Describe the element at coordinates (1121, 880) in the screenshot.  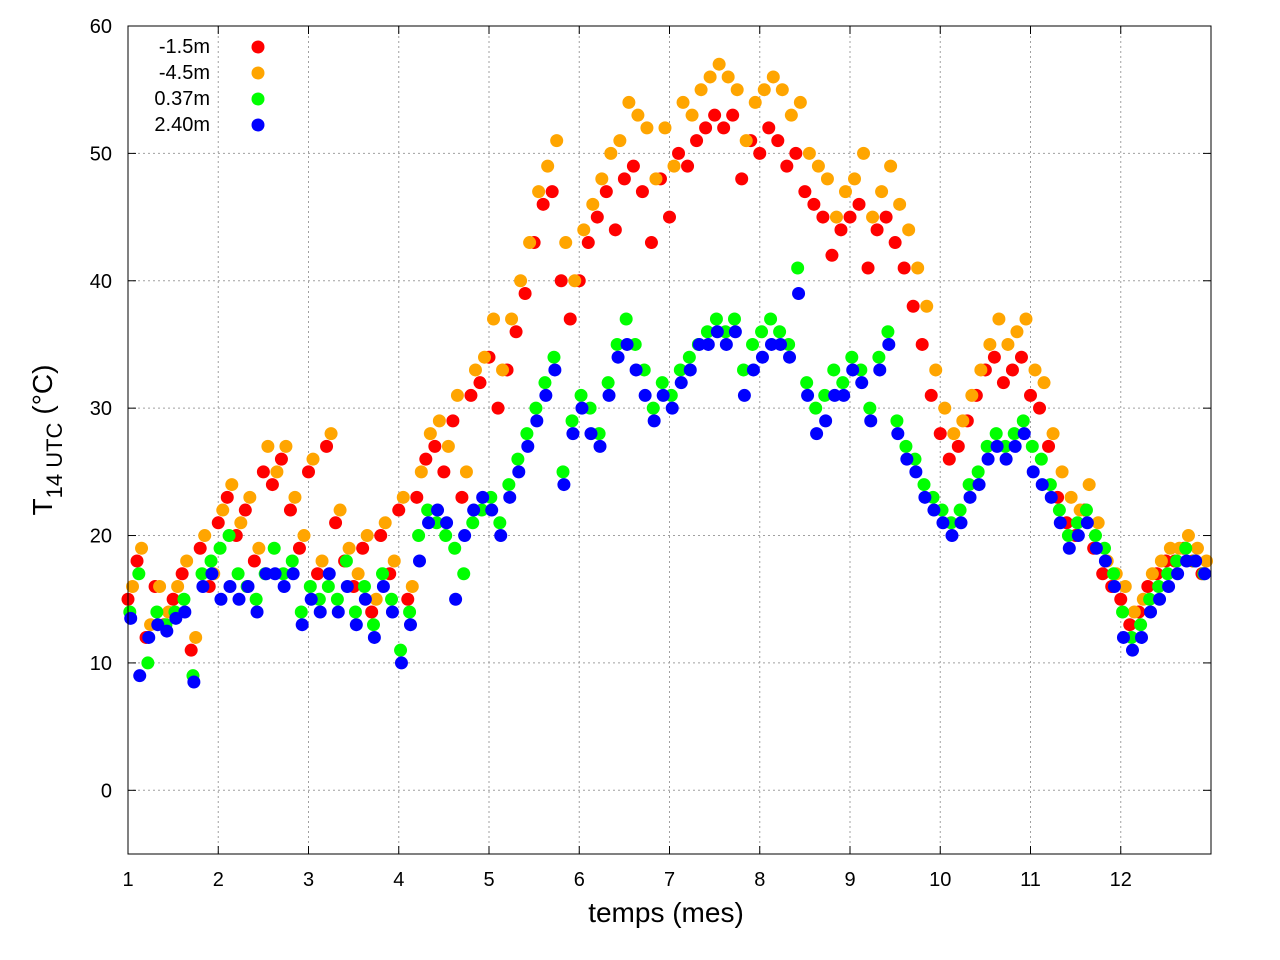
I see `x-tick-label: 12` at that location.